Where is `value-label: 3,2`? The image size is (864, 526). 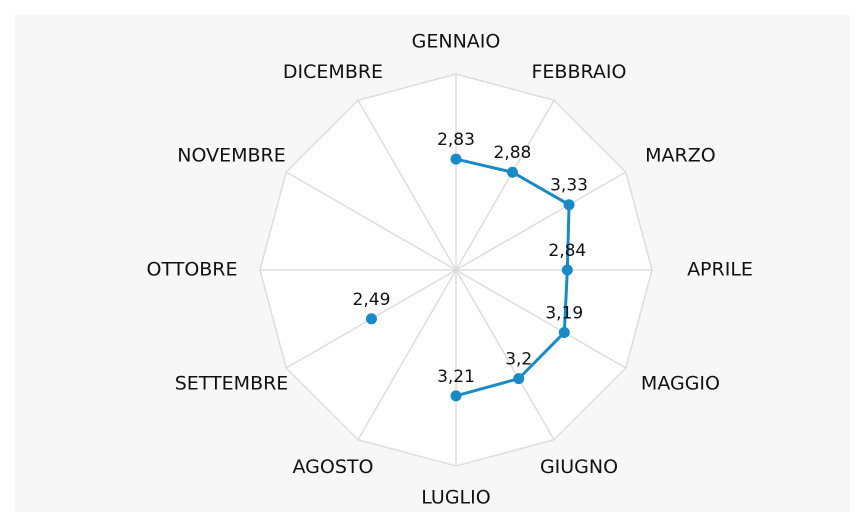 value-label: 3,2 is located at coordinates (518, 360).